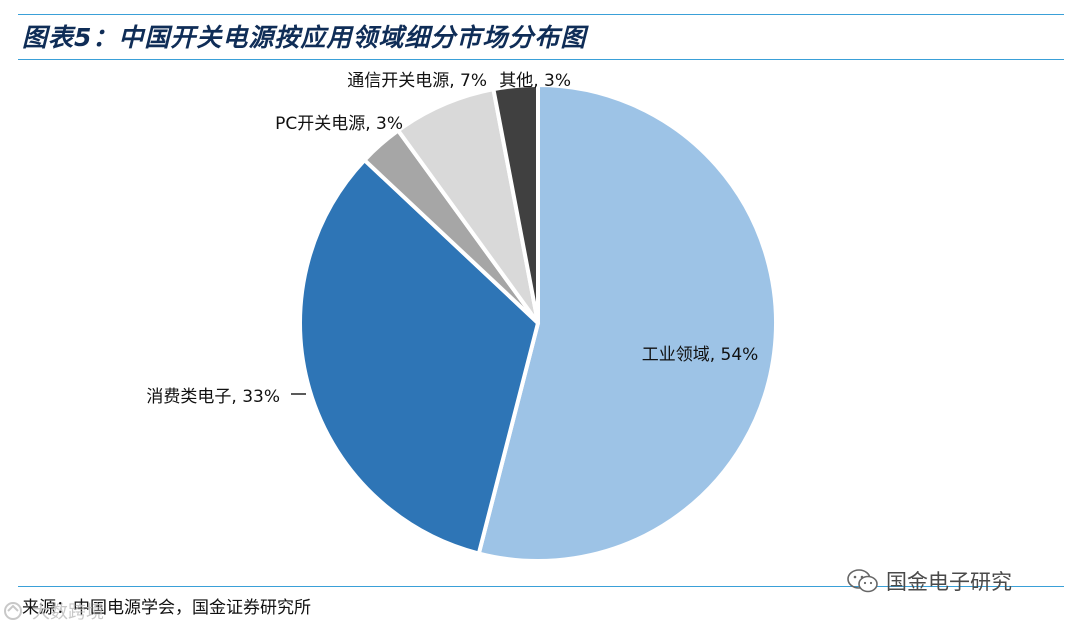 This screenshot has height=629, width=1080. Describe the element at coordinates (304, 37) in the screenshot. I see `chart-title: 图表5：中国开关电源按应用领域细分市场分布图` at that location.